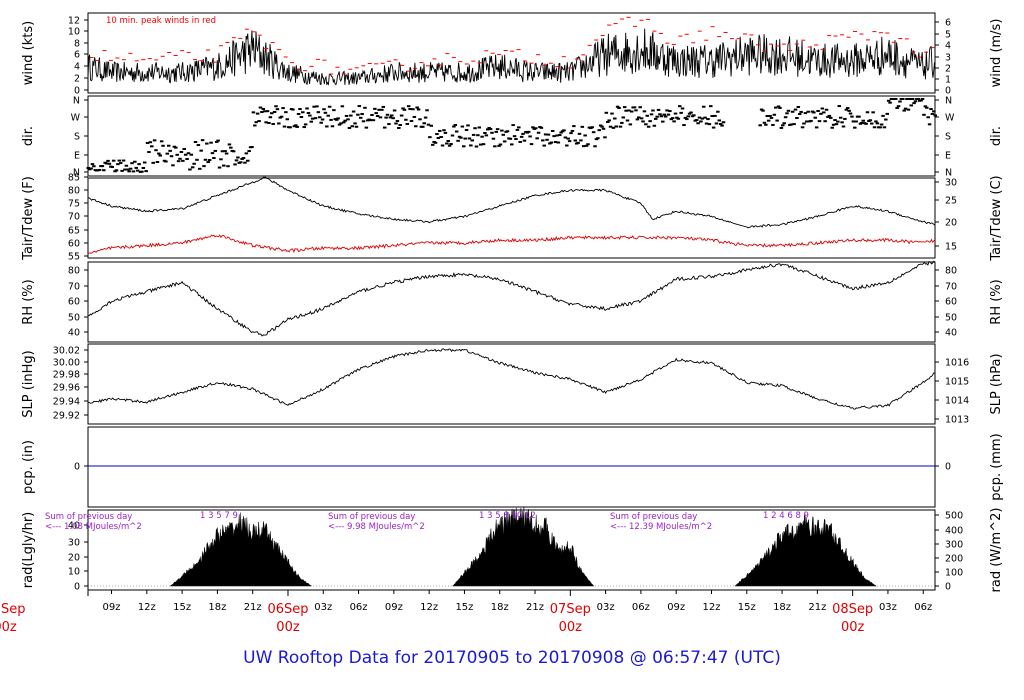 The image size is (1024, 700). I want to click on left-tick-label: 40, so click(74, 526).